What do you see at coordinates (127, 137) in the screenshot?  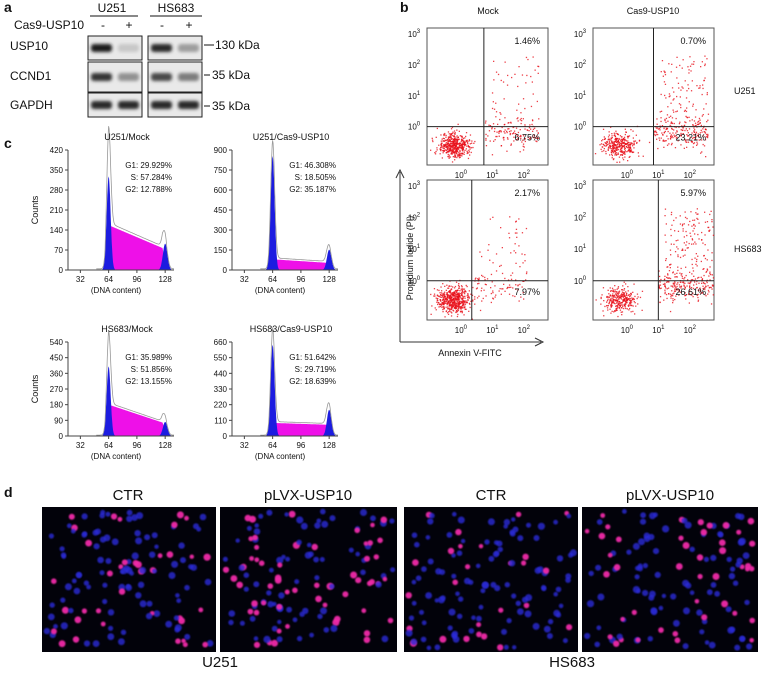 I see `plot-title: U251/Mock` at bounding box center [127, 137].